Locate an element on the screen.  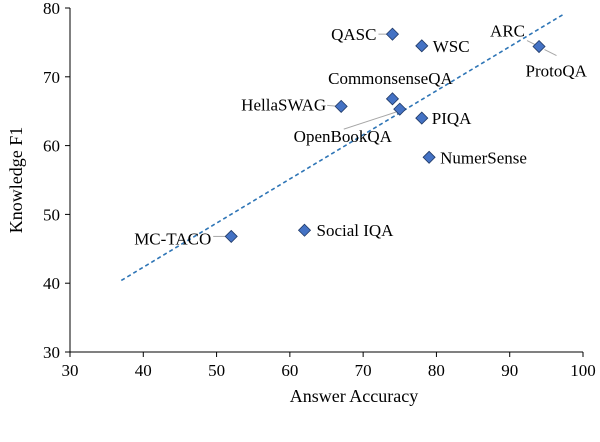
data-point-label: PIQA is located at coordinates (452, 118).